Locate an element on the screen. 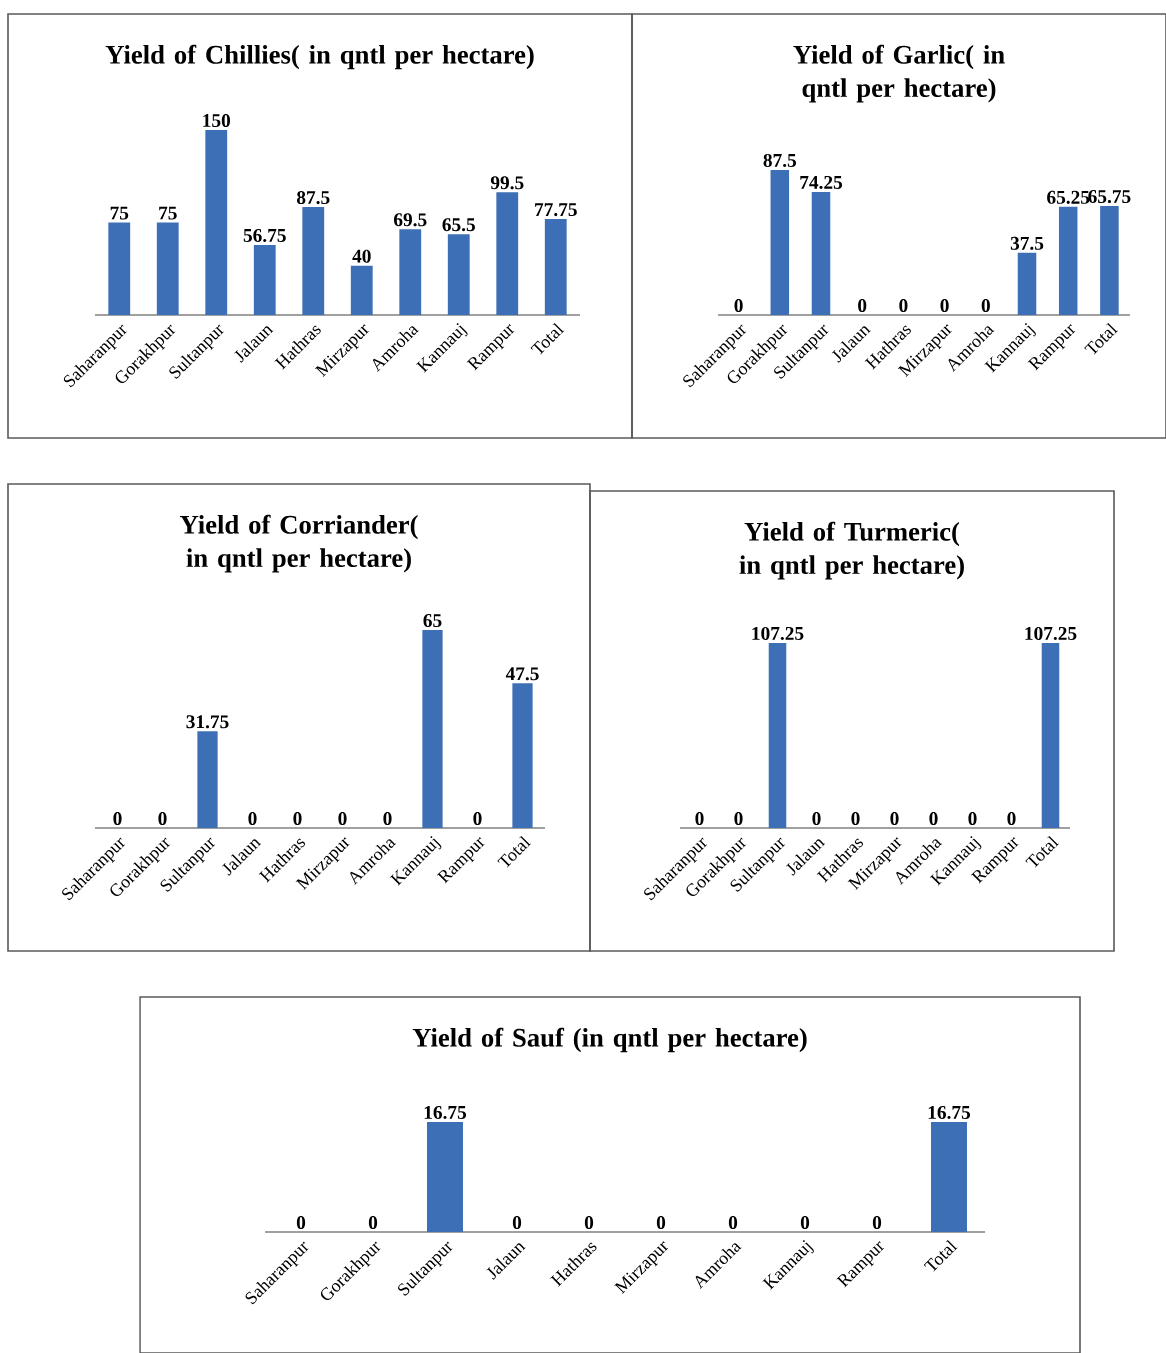  data-label: 37.5 is located at coordinates (1027, 243).